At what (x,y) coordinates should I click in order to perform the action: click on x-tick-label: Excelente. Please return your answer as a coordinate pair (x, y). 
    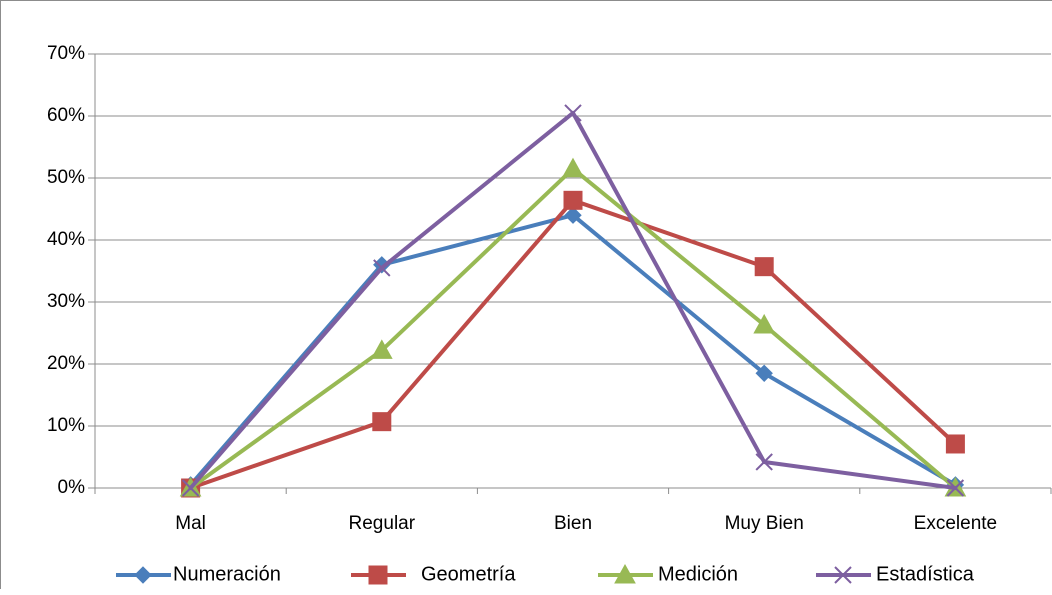
    Looking at the image, I should click on (955, 523).